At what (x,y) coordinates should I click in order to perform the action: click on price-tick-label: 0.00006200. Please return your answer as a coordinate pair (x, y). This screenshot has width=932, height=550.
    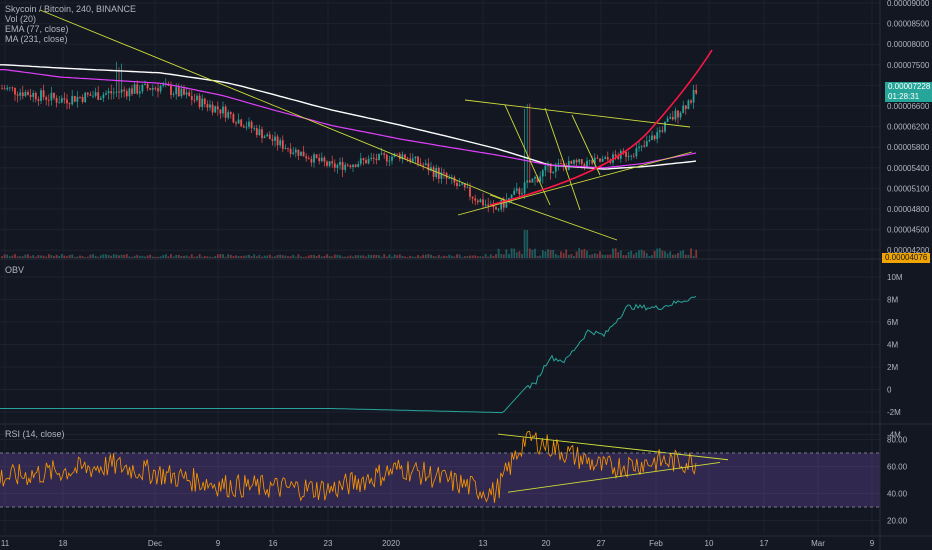
    Looking at the image, I should click on (908, 127).